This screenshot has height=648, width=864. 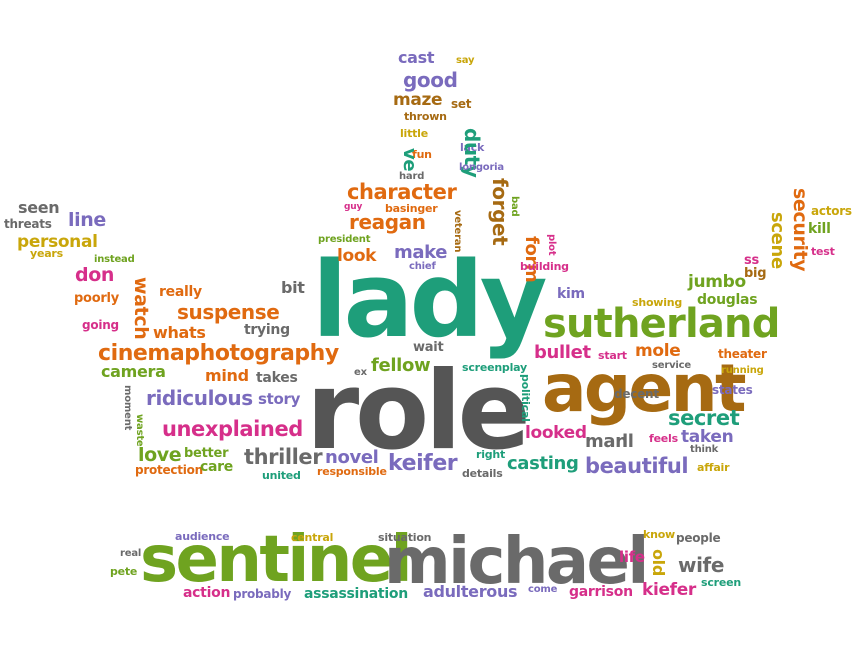 What do you see at coordinates (430, 300) in the screenshot?
I see `word-lady: lady` at bounding box center [430, 300].